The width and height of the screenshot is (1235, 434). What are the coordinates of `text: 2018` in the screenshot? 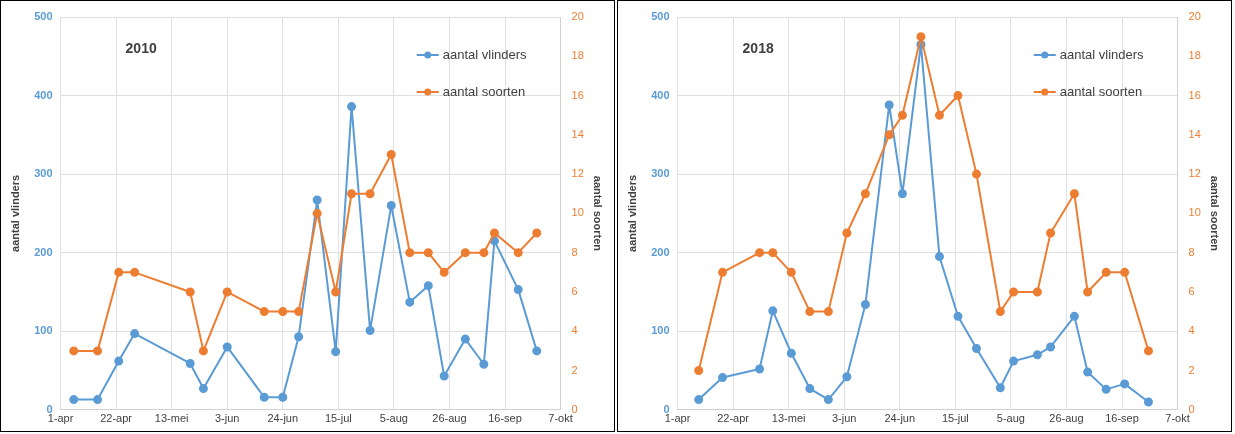 It's located at (758, 47).